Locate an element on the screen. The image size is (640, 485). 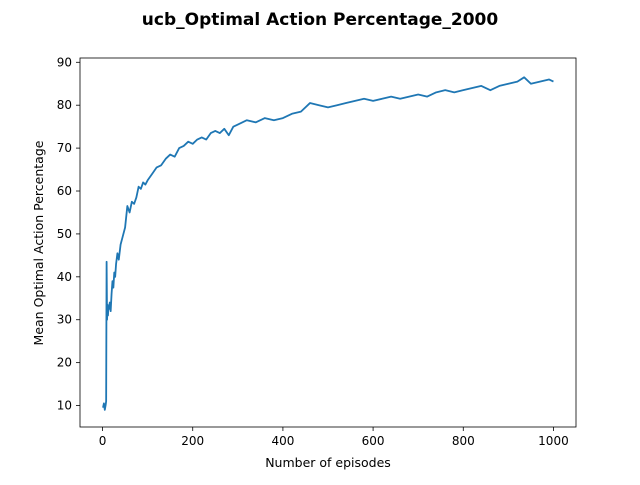
y-tick-label: 70 is located at coordinates (64, 148).